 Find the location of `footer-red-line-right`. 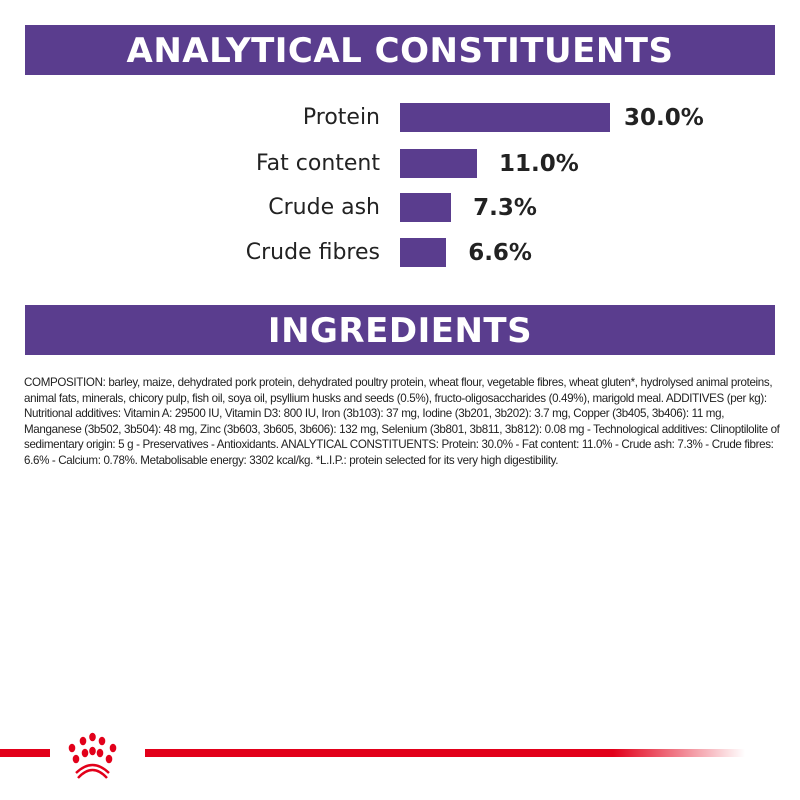

footer-red-line-right is located at coordinates (445, 753).